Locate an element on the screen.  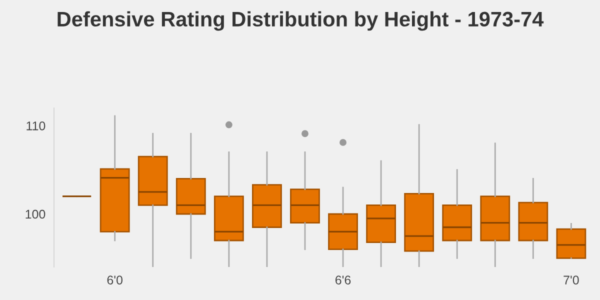
y-tick-label: 100 is located at coordinates (36, 214).